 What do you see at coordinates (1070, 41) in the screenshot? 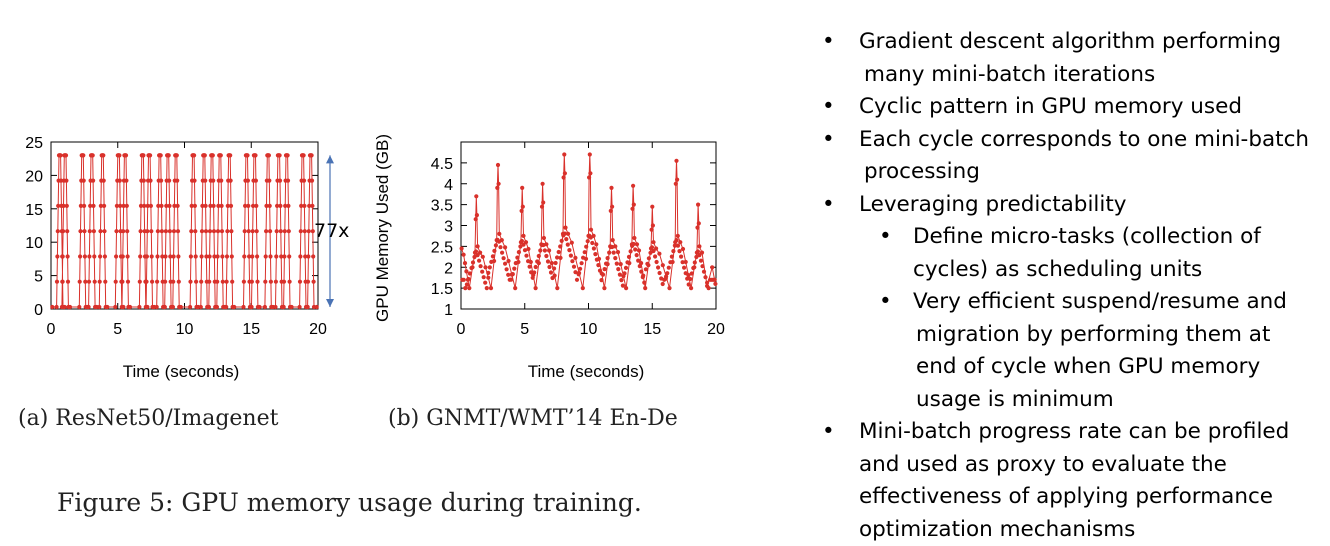
I see `bullet-line: Gradient descent algorithm performing` at bounding box center [1070, 41].